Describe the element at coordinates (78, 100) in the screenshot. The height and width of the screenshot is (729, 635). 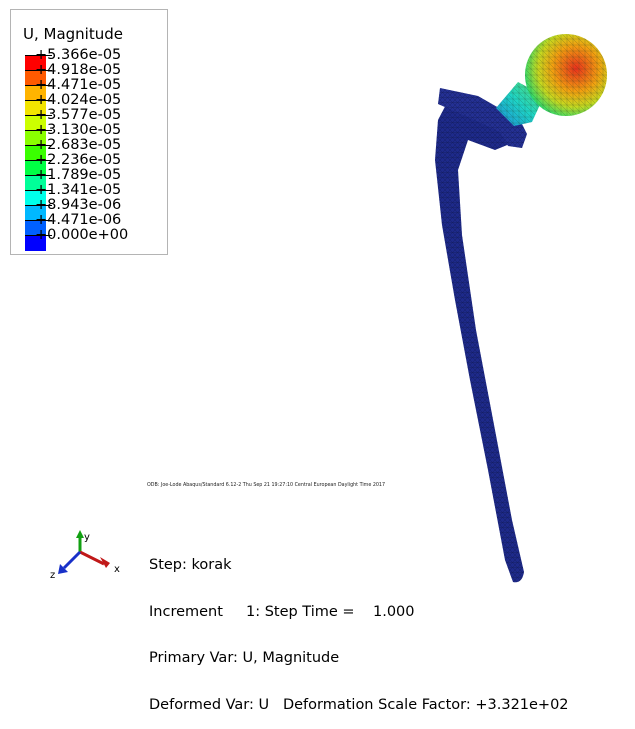
I see `legend-label: +4.024e-05` at that location.